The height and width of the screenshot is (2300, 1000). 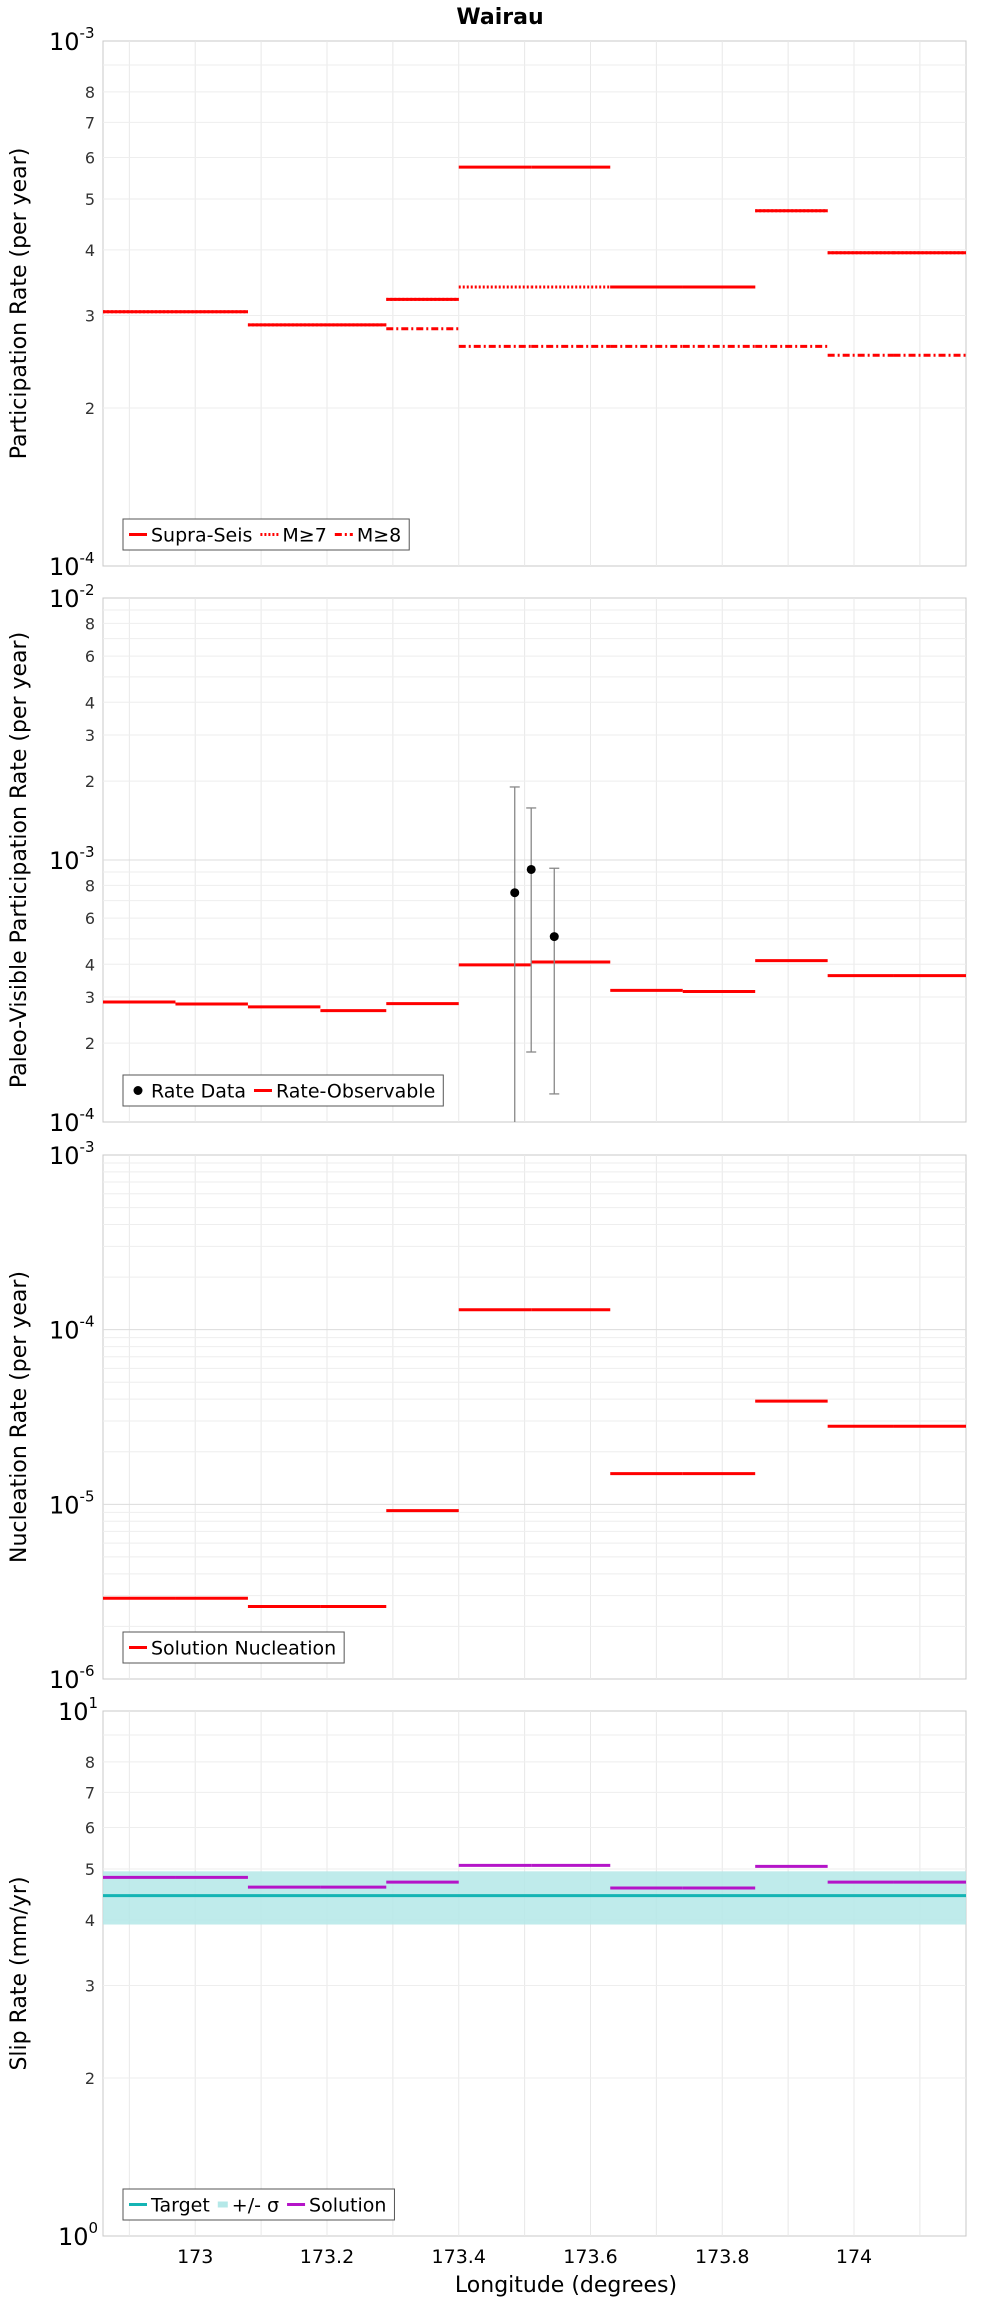 I want to click on legend-item-label: Solution Nucleation, so click(x=243, y=1649).